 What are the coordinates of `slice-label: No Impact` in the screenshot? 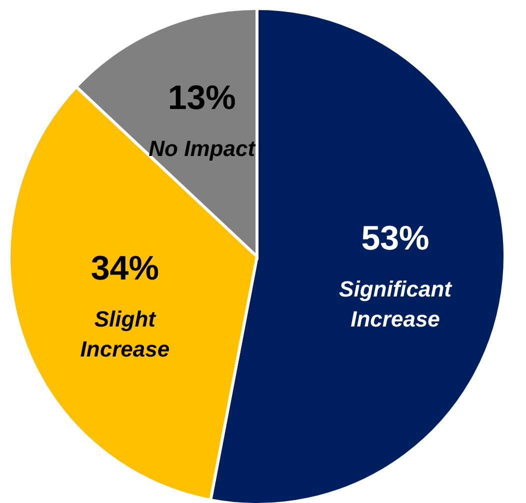 It's located at (202, 149).